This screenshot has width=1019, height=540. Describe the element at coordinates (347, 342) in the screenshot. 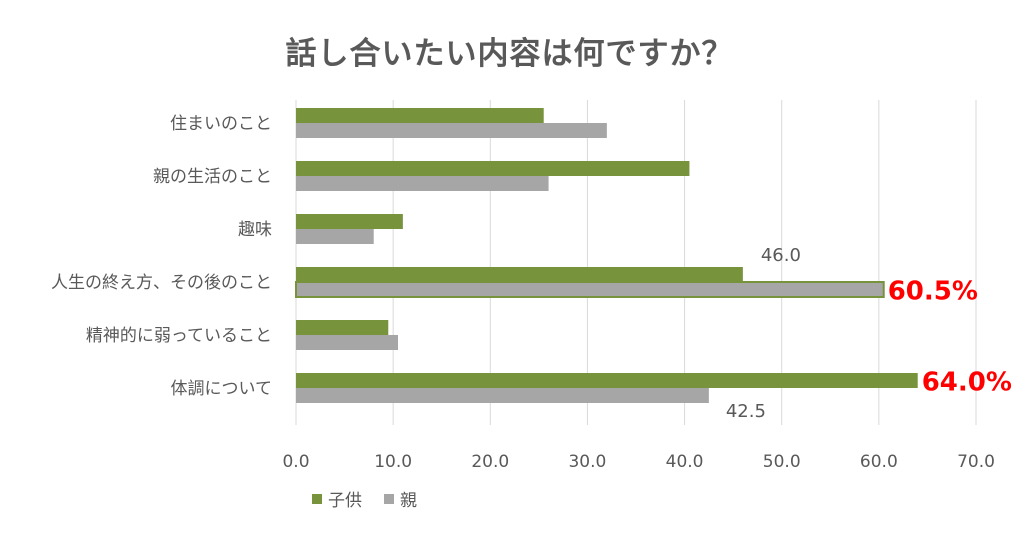

I see `bar-s1-c4` at that location.